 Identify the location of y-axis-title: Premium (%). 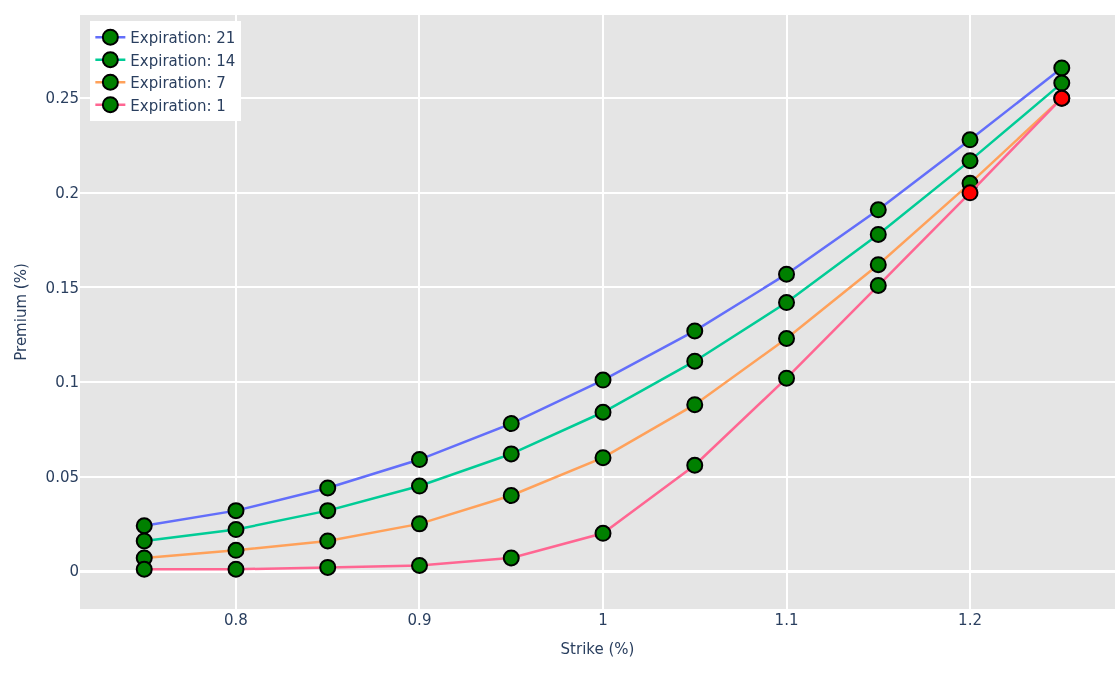
(20, 312).